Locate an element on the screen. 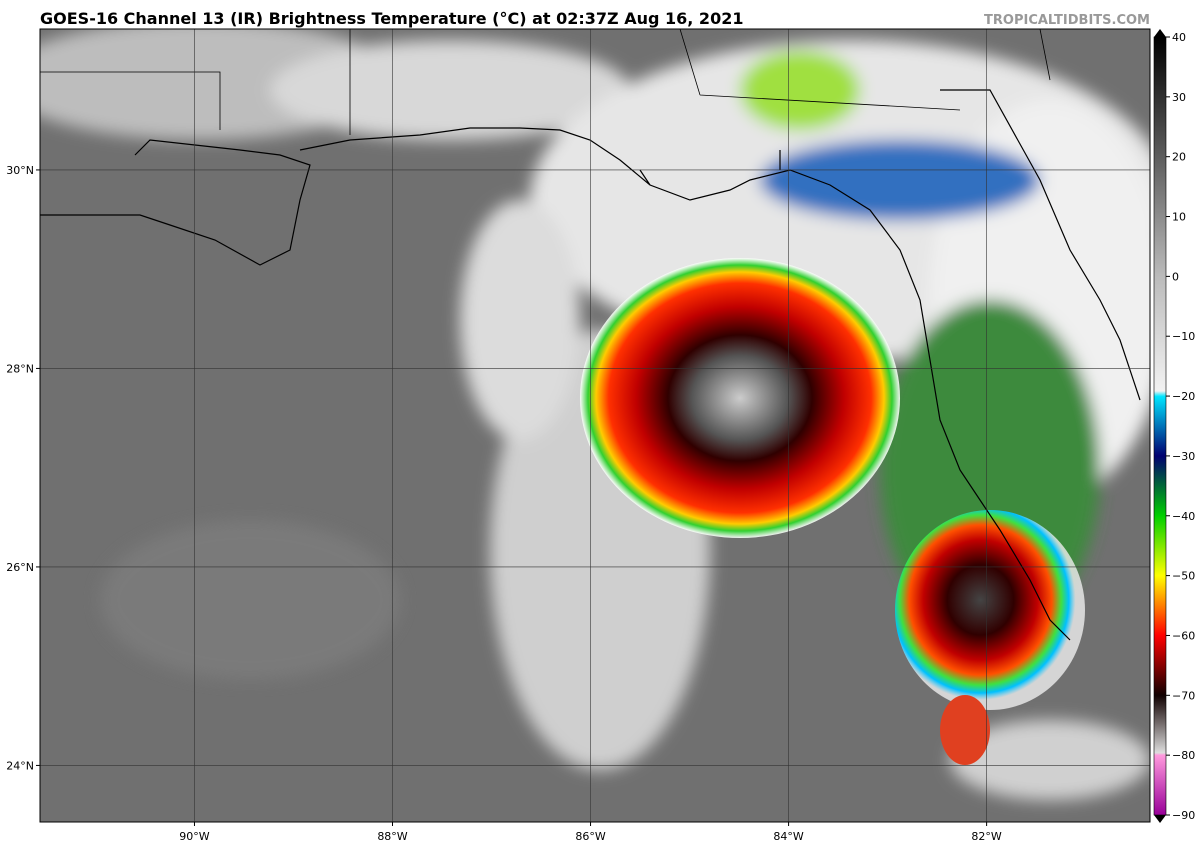 The height and width of the screenshot is (849, 1200). colorbar-label: −50 is located at coordinates (1183, 576).